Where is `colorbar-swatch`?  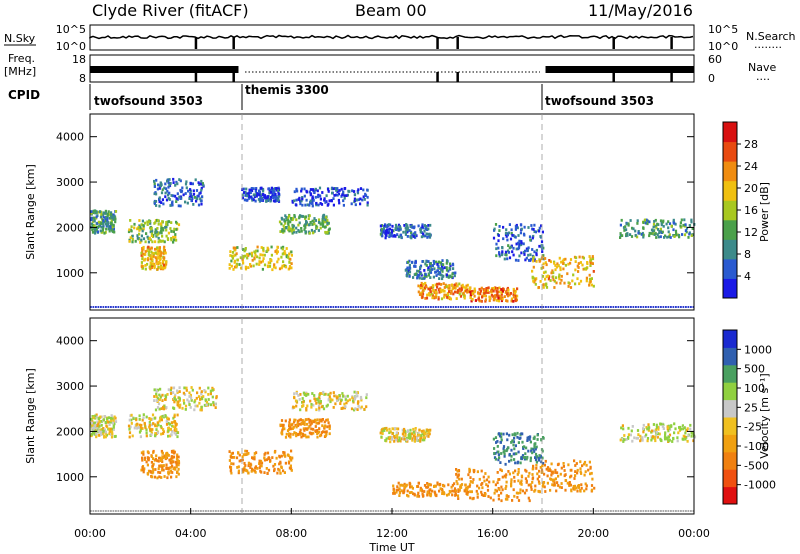 colorbar-swatch is located at coordinates (730, 288).